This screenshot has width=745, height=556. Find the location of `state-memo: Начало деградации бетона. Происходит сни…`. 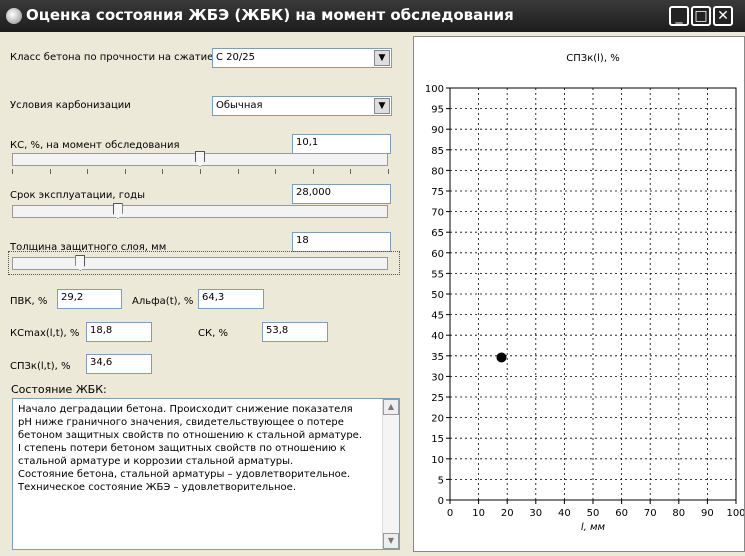

state-memo: Начало деградации бетона. Происходит сни… is located at coordinates (206, 474).